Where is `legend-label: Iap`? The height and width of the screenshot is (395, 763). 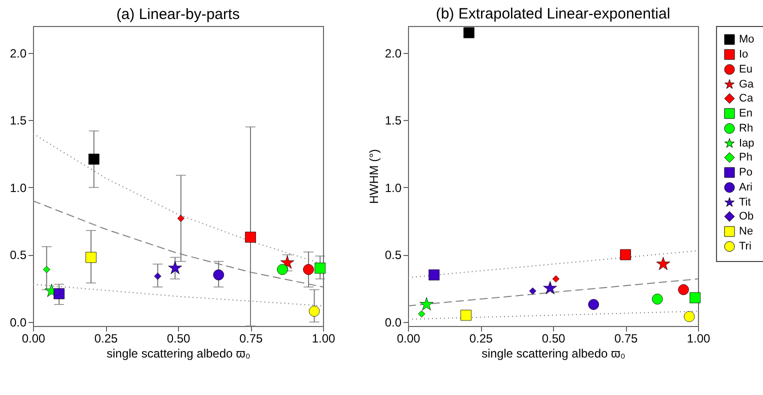 legend-label: Iap is located at coordinates (746, 144).